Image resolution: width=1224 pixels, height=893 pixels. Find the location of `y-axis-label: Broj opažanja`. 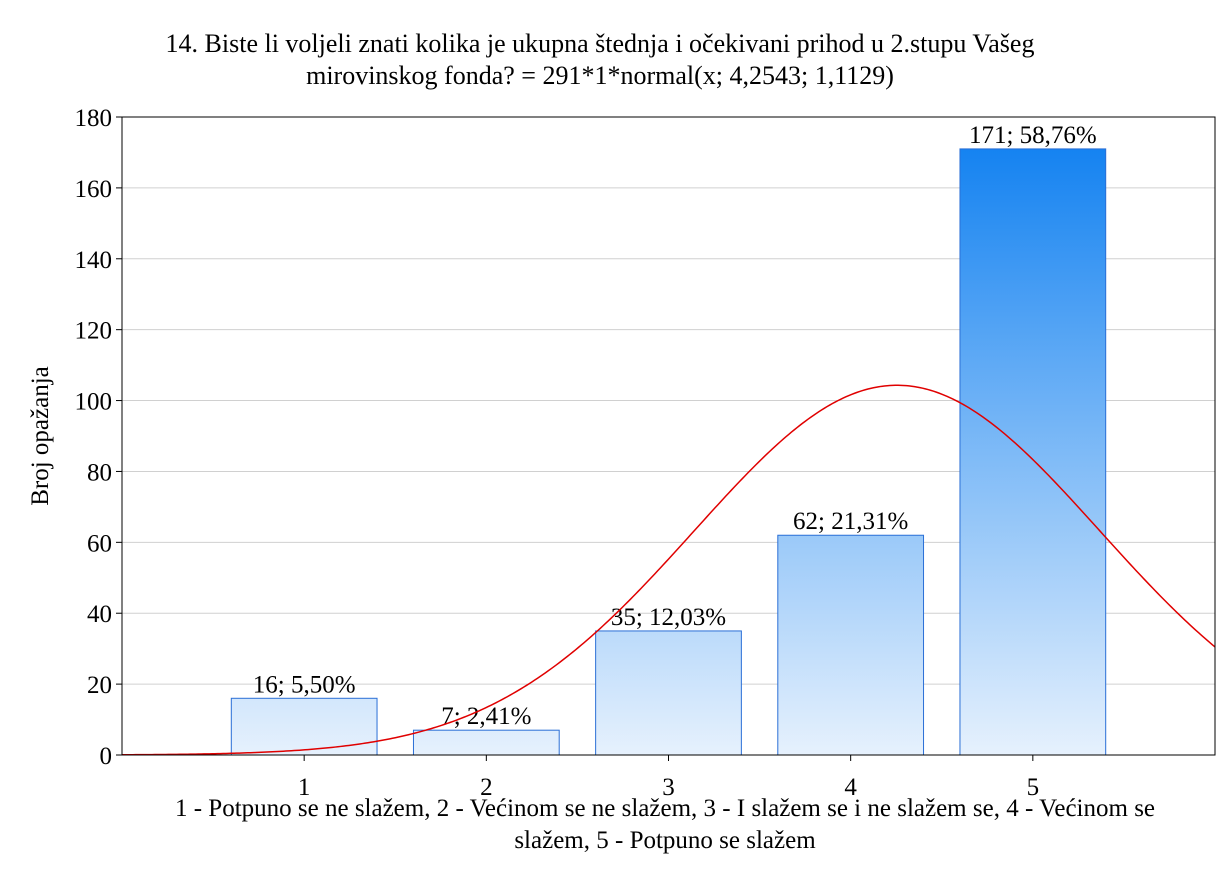

y-axis-label: Broj opažanja is located at coordinates (40, 436).